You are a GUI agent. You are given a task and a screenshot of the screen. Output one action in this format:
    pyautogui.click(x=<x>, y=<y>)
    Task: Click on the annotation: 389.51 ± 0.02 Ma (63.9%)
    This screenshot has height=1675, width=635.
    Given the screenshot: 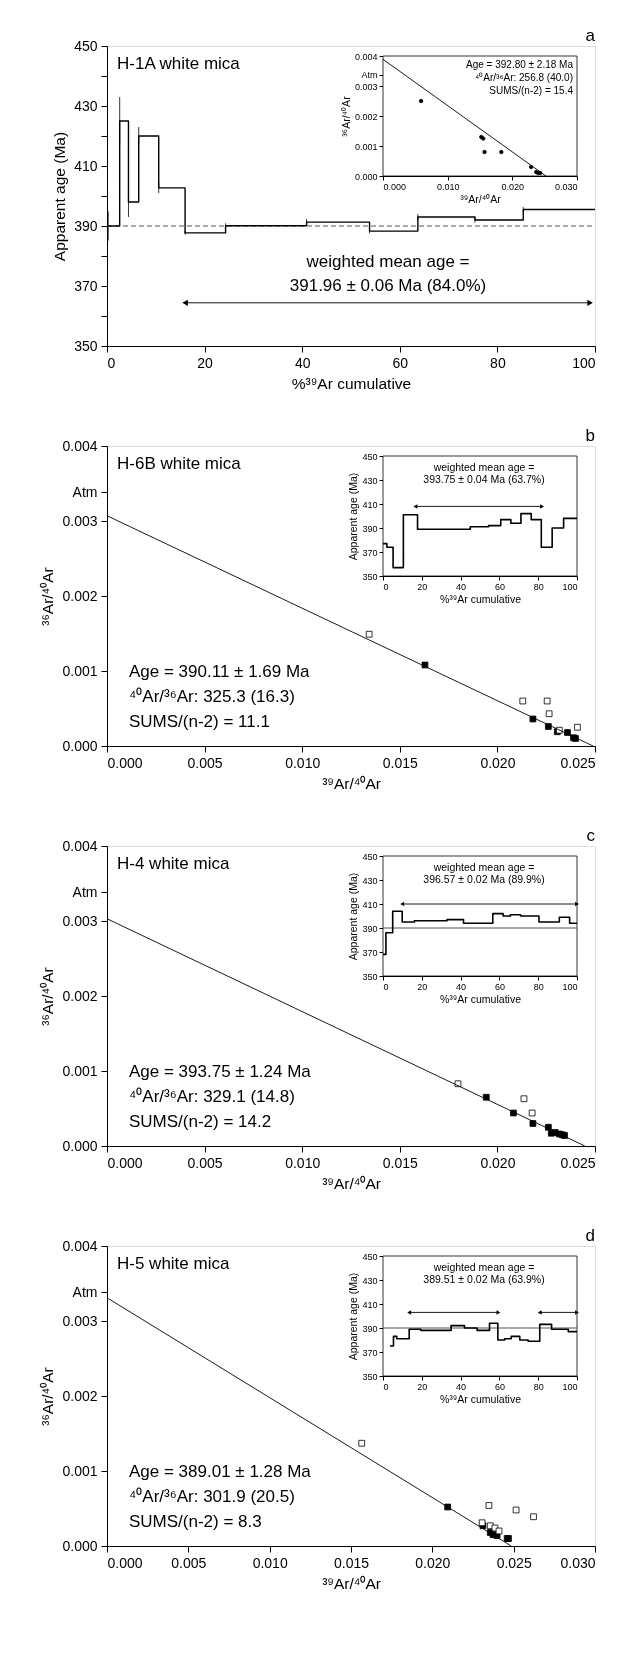 What is the action you would take?
    pyautogui.click(x=484, y=1279)
    